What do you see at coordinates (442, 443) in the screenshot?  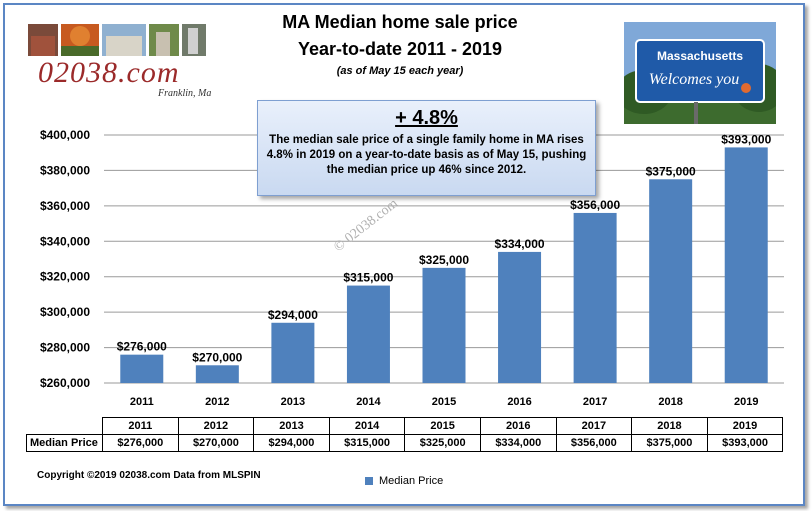 I see `table-value-2015: $325,000` at bounding box center [442, 443].